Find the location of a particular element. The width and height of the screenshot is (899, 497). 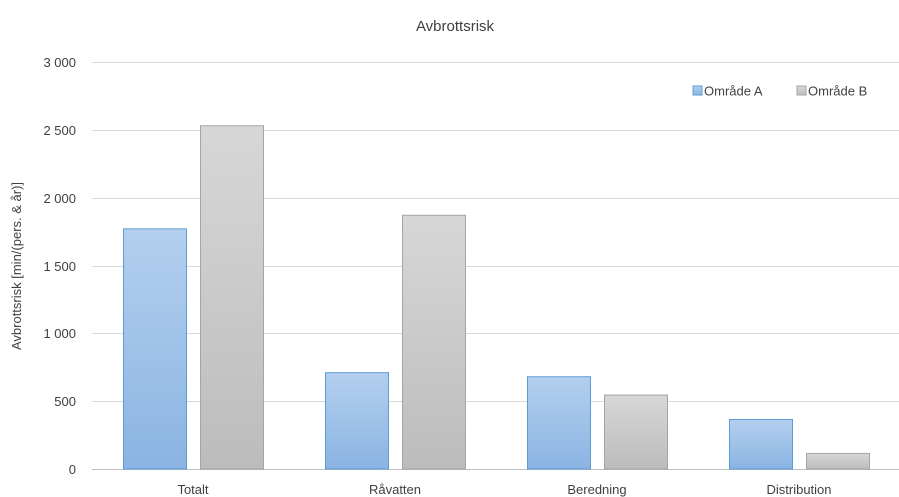

y-tick-label: 3 000 is located at coordinates (59, 62).